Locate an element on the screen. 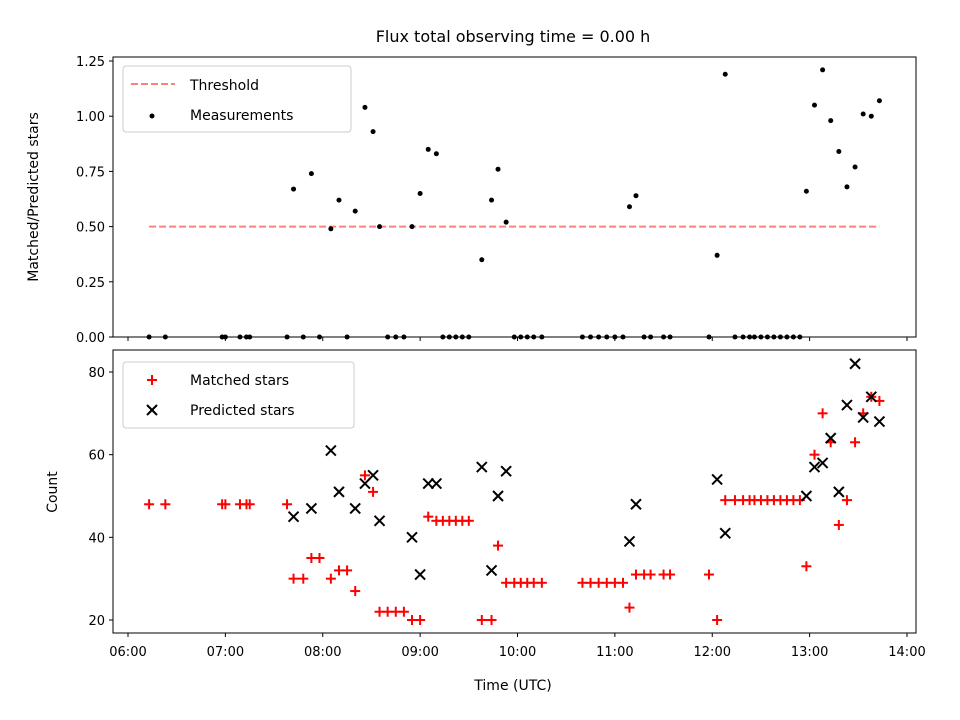  ratio-ylabel: Matched/Predicted stars is located at coordinates (34, 197).